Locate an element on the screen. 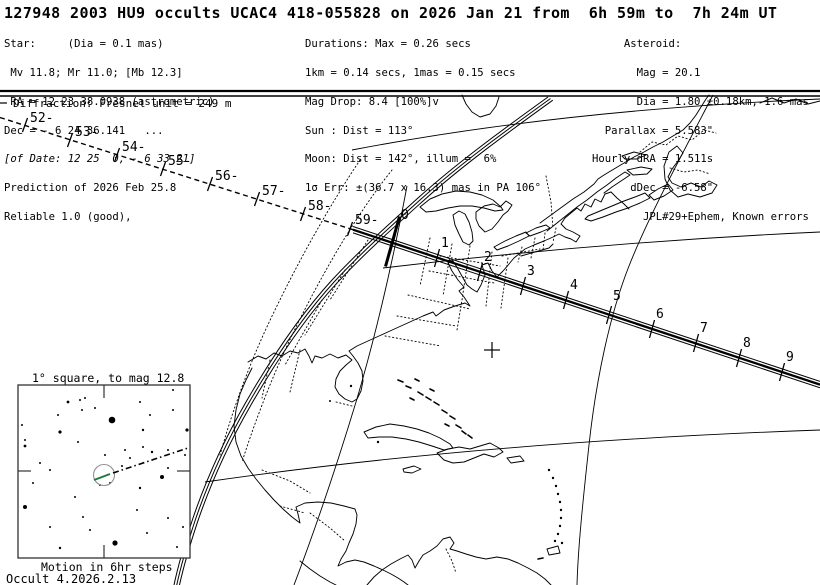 This screenshot has height=585, width=820. inset-stars is located at coordinates (105, 469).